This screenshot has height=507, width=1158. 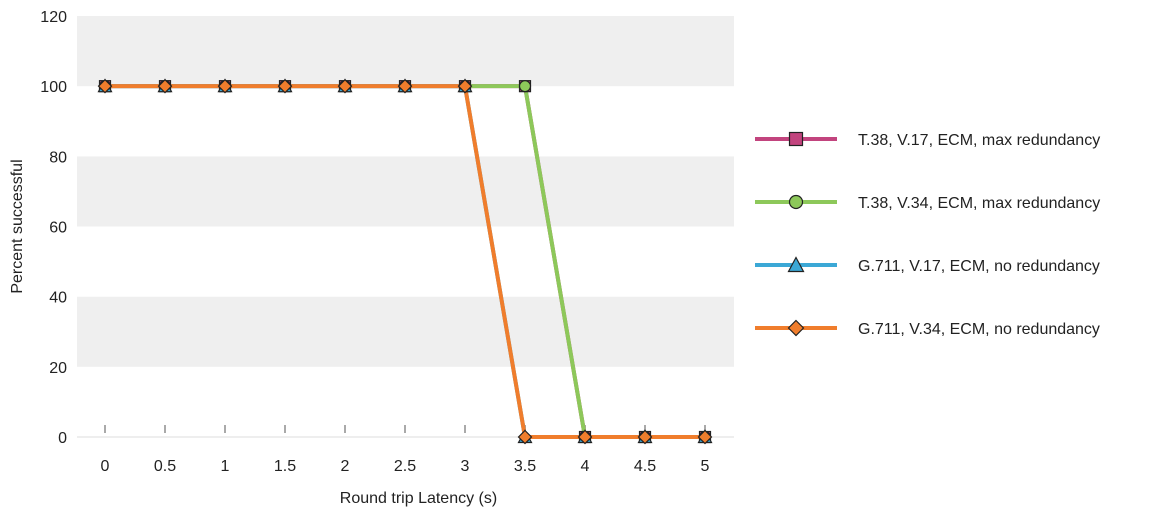 I want to click on legend-label: G.711, V.34, ECM, no redundancy, so click(x=979, y=329).